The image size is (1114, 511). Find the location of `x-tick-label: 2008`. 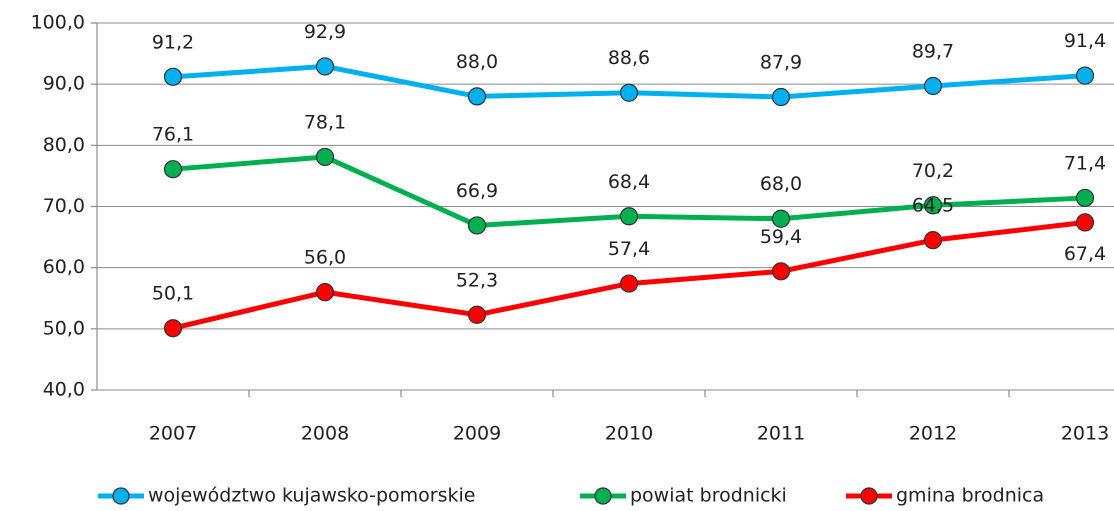

x-tick-label: 2008 is located at coordinates (325, 434).